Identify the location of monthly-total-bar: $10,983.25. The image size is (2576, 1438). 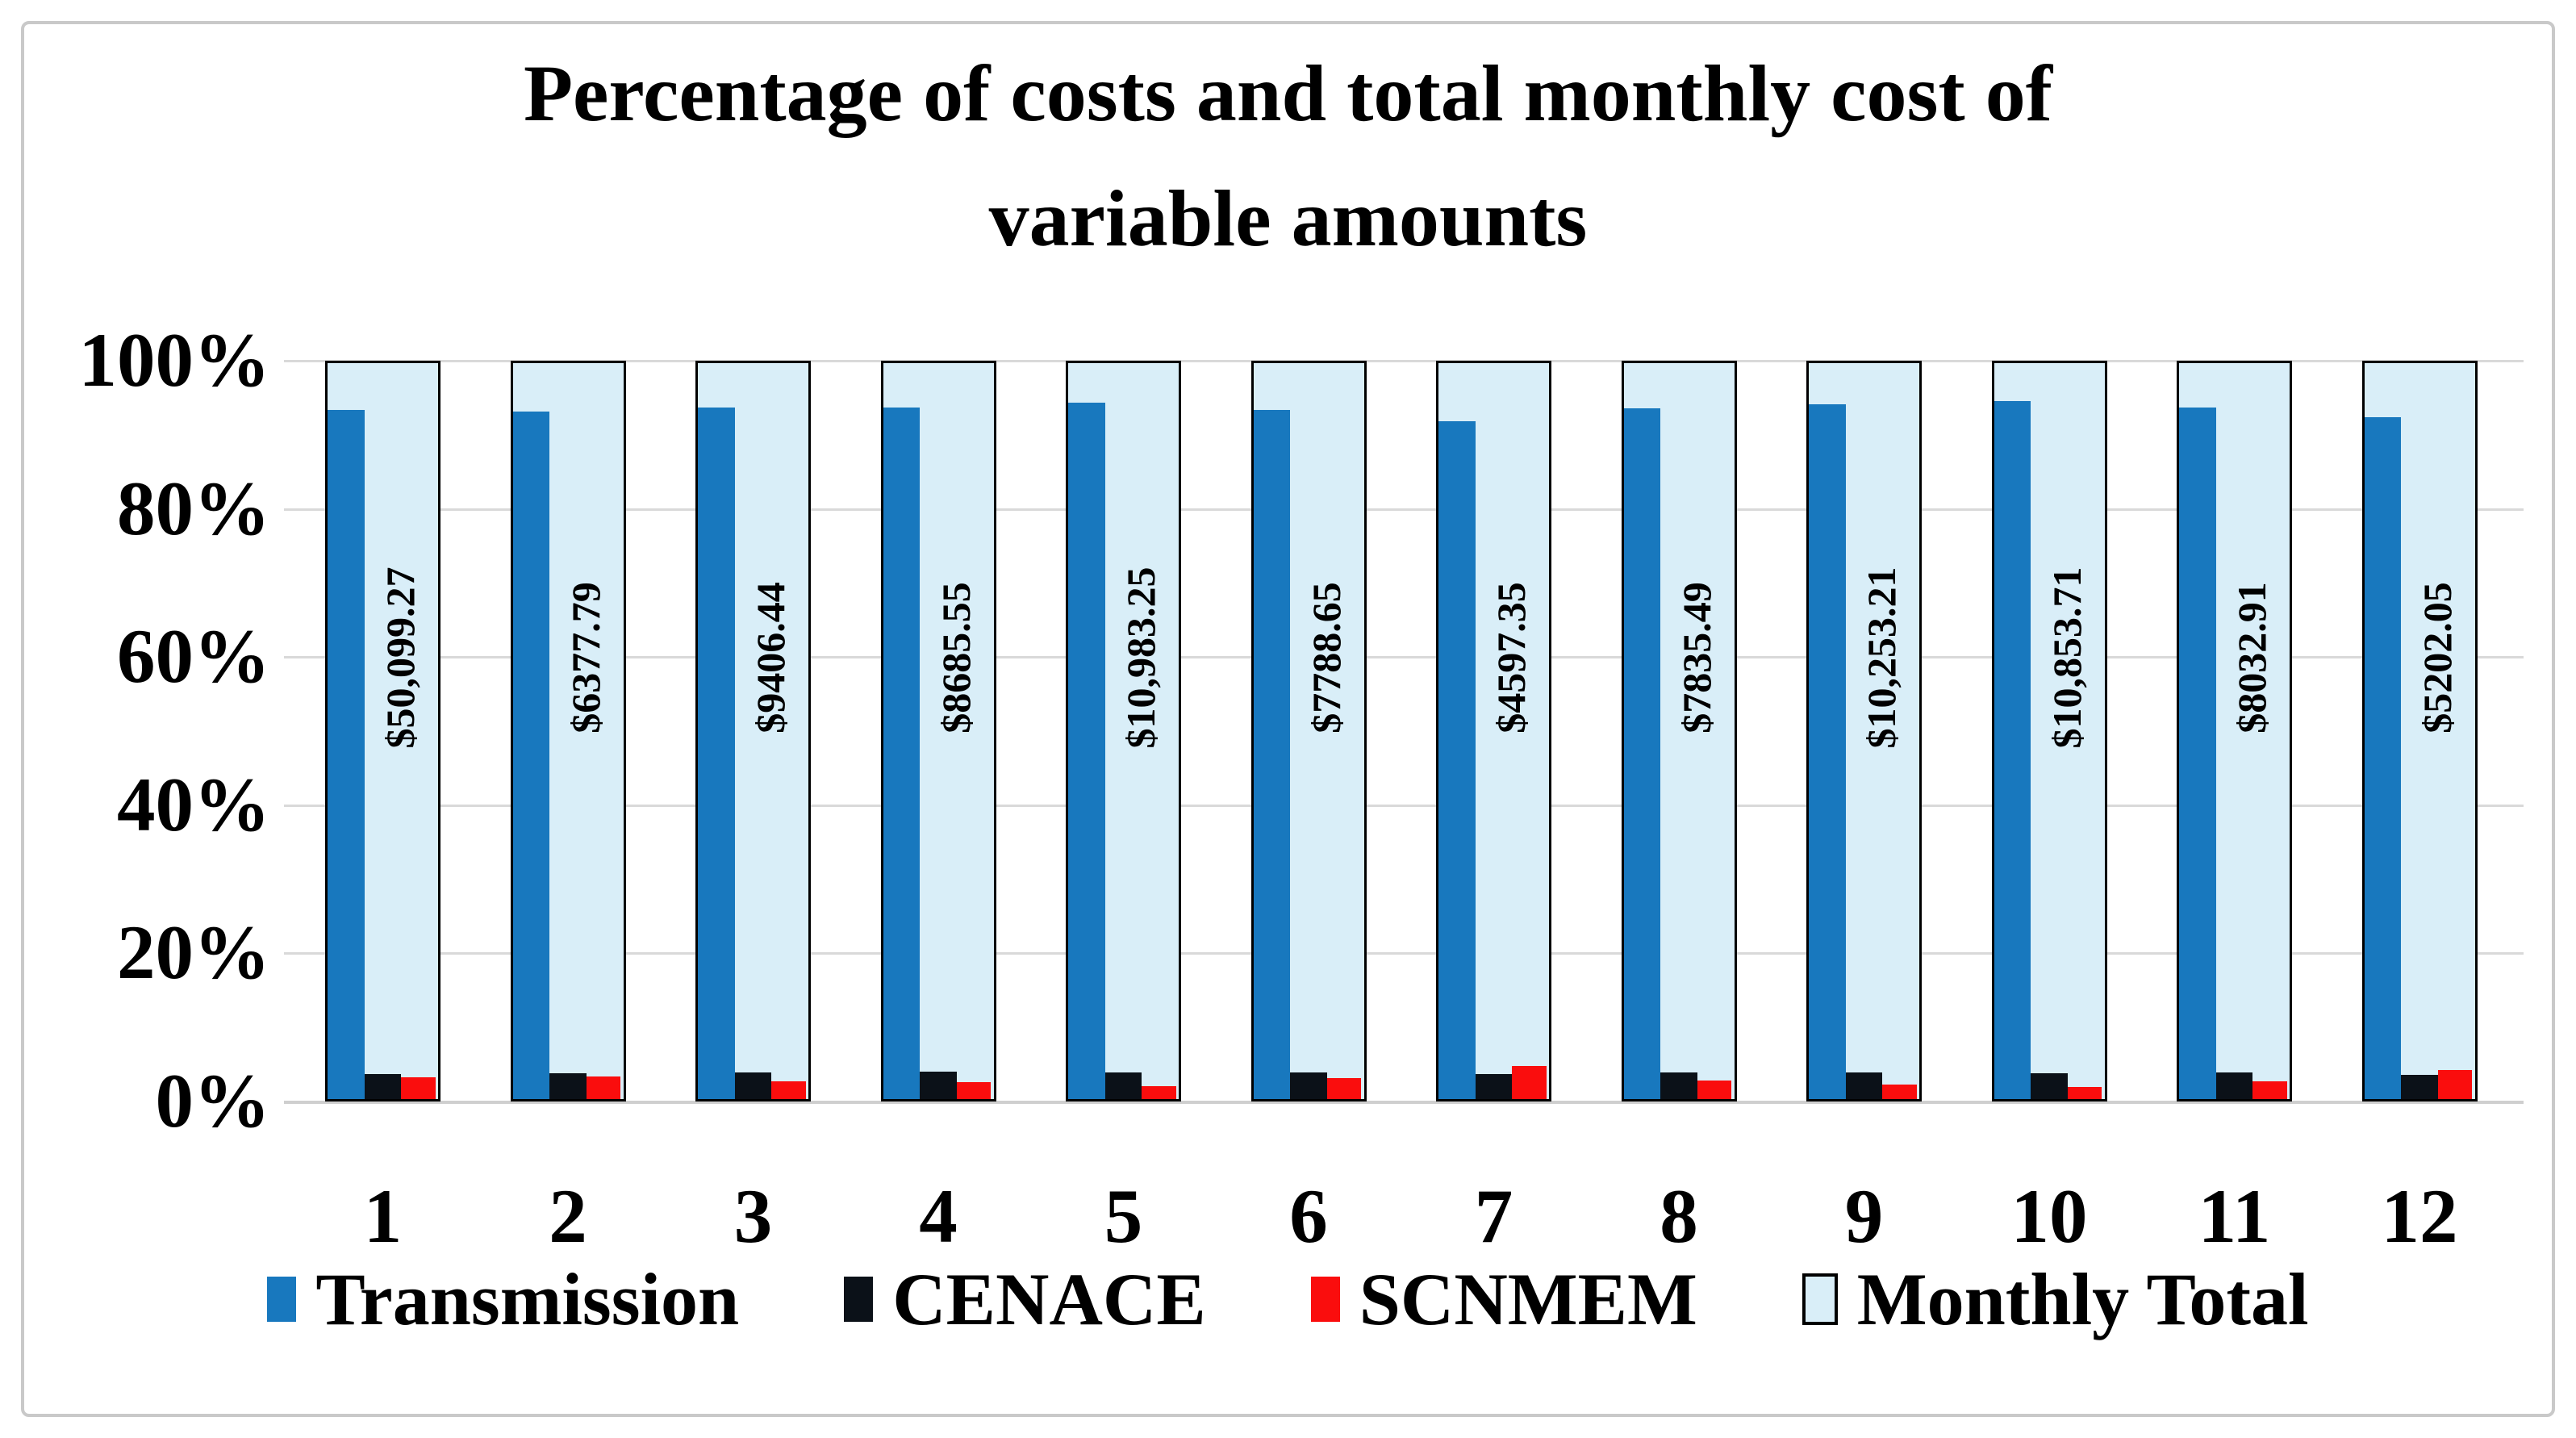
(1123, 731).